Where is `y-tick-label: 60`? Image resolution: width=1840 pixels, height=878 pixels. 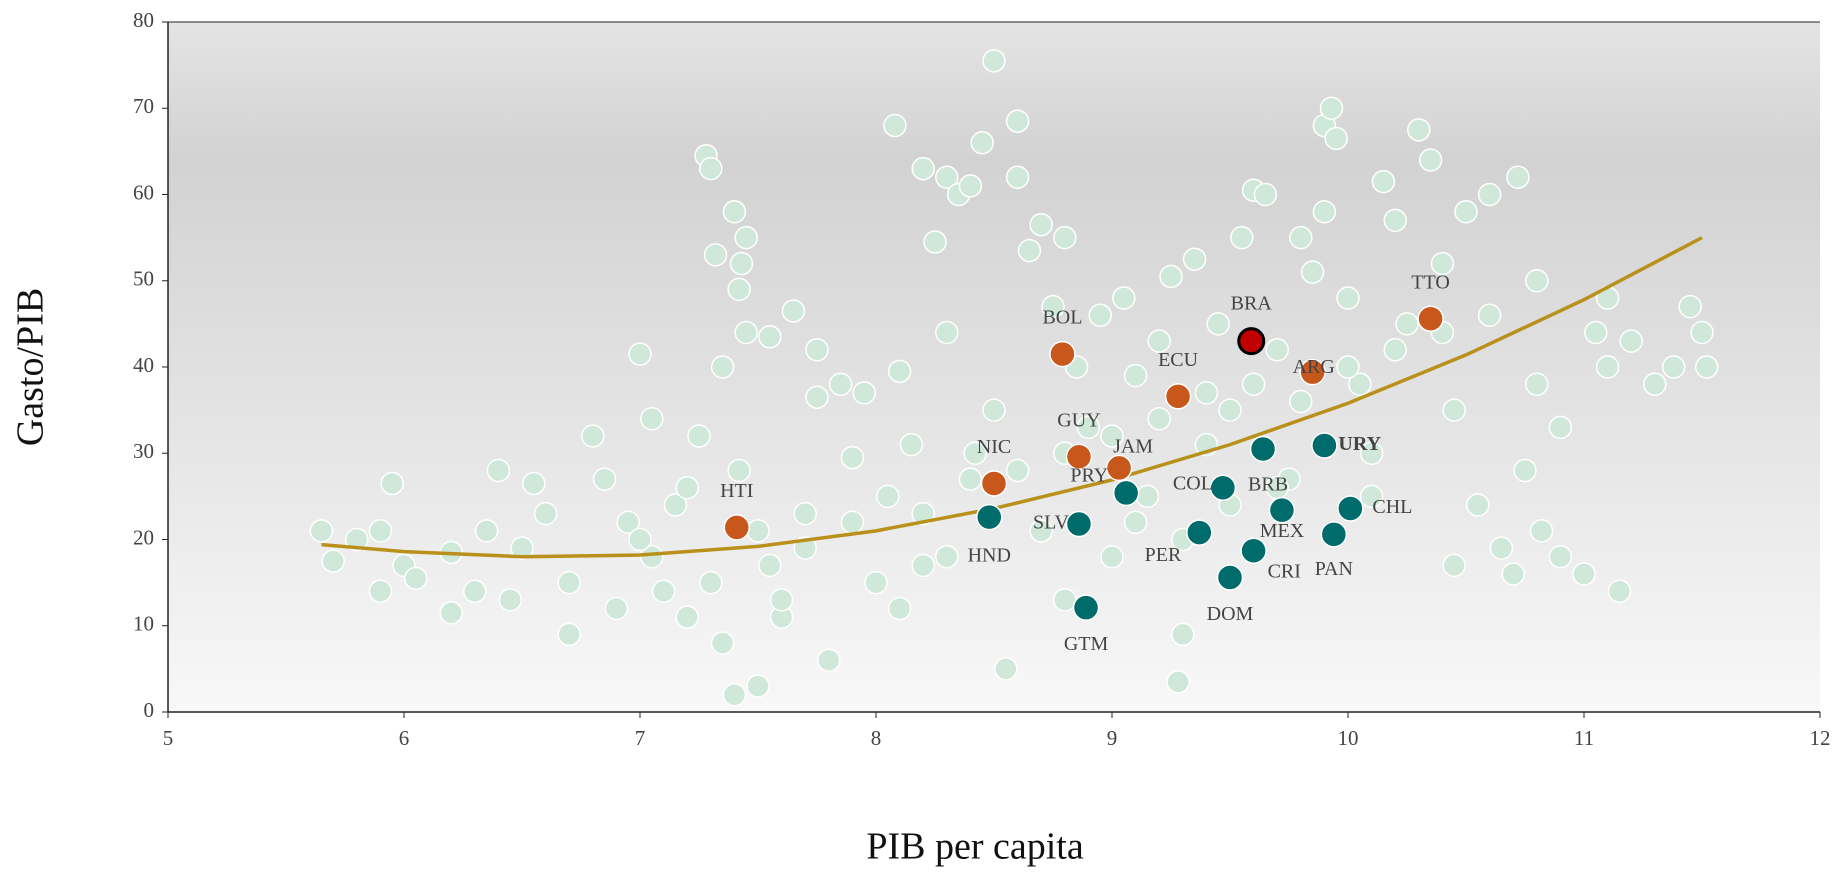 y-tick-label: 60 is located at coordinates (143, 192).